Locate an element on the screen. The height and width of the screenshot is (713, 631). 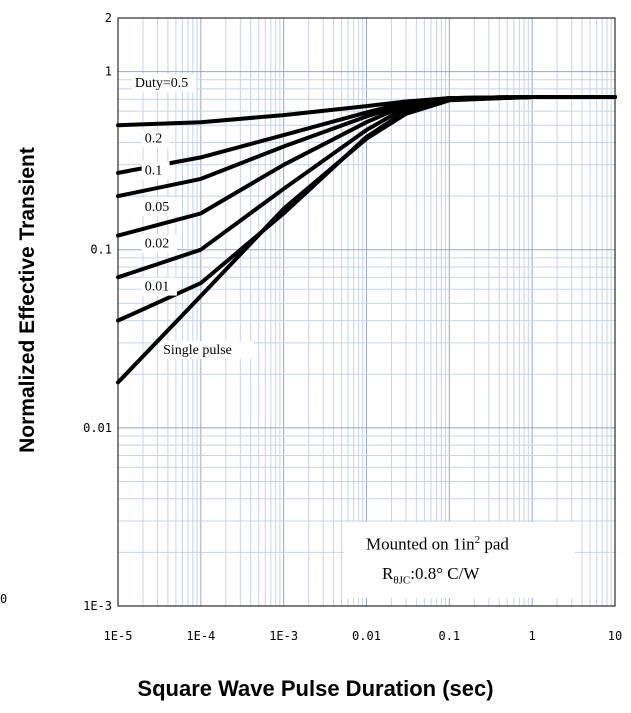
rjc-value: :0.8° C/W is located at coordinates (445, 573).